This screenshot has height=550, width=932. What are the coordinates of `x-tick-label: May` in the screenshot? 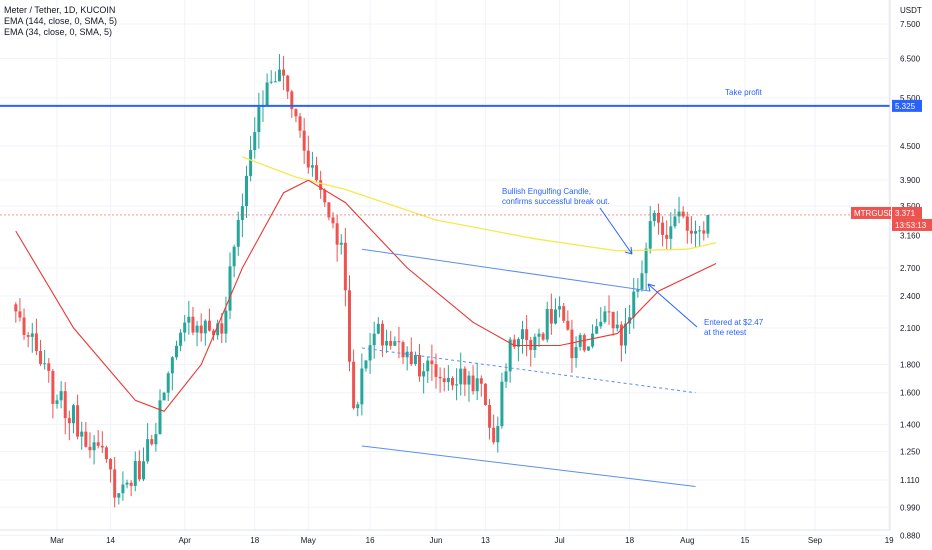 It's located at (308, 540).